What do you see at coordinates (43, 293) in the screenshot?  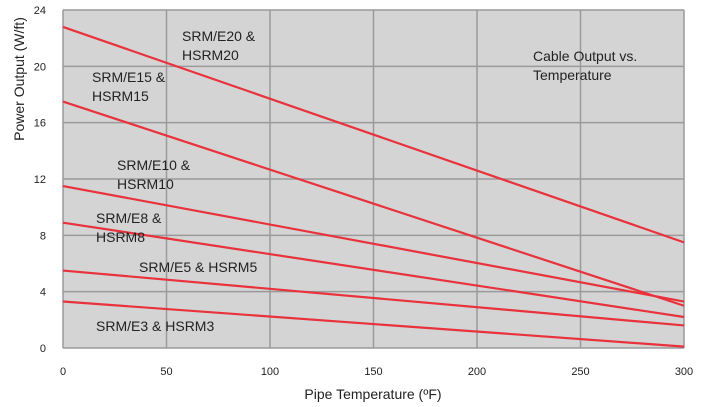 I see `y-tick-label-1: 4` at bounding box center [43, 293].